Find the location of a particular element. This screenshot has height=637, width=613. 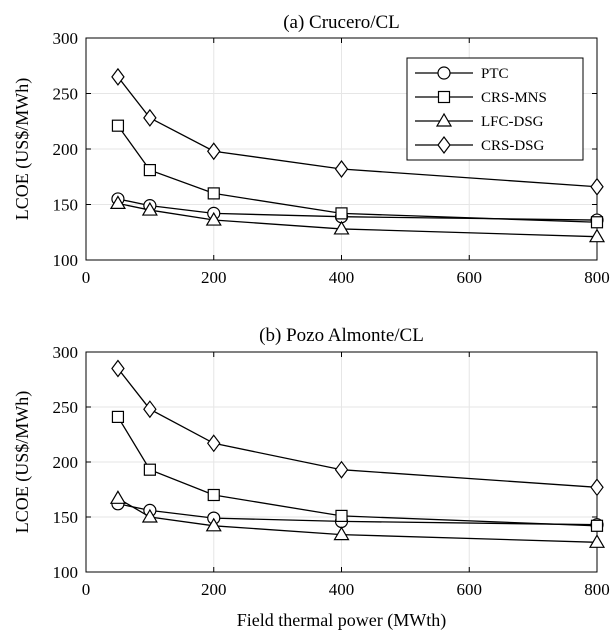

legend-label: CRS-DSG is located at coordinates (513, 146).